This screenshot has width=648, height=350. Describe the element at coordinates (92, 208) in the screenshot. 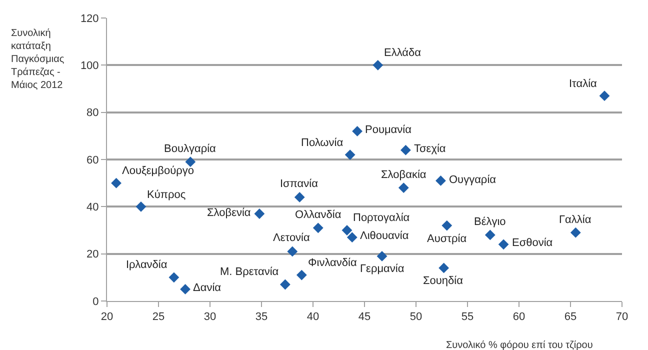

I see `y-tick-label: 40` at that location.